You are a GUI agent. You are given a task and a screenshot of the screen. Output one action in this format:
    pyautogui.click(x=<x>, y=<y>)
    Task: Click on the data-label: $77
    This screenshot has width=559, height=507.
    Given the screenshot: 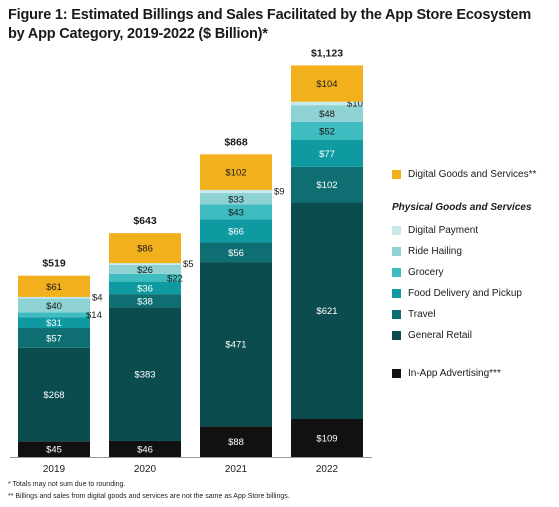 What is the action you would take?
    pyautogui.click(x=327, y=154)
    